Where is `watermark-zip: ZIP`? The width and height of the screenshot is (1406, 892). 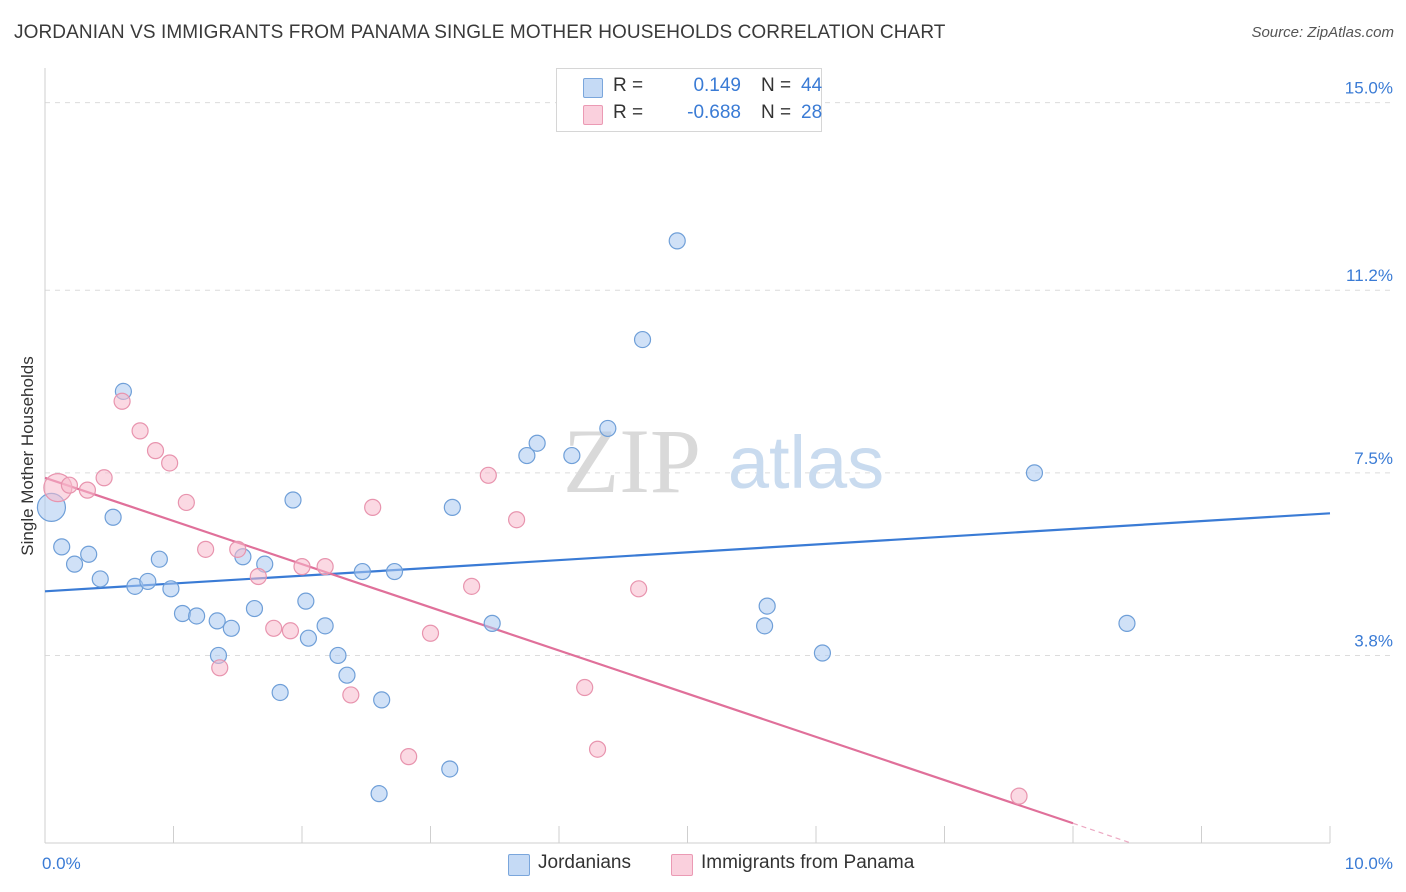
watermark-zip: ZIP is located at coordinates (632, 461).